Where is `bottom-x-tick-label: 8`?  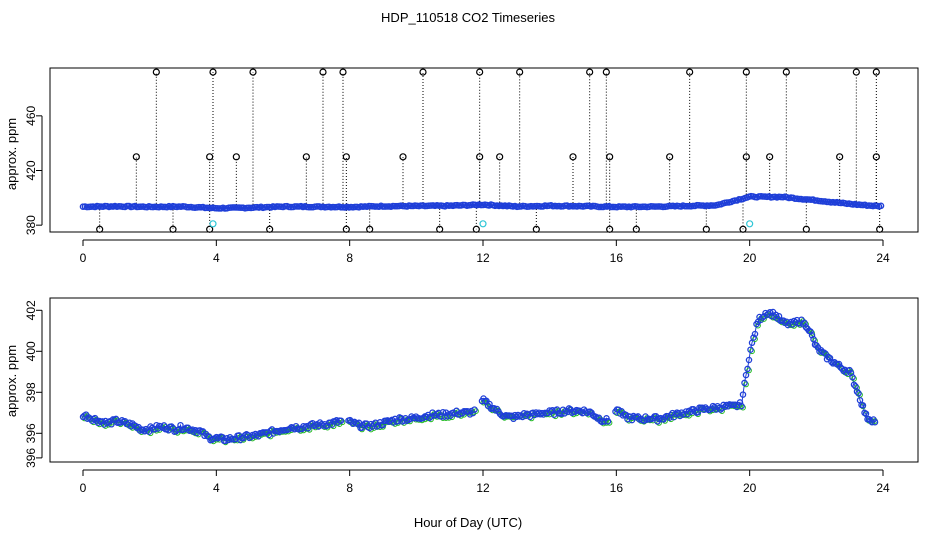
bottom-x-tick-label: 8 is located at coordinates (349, 488).